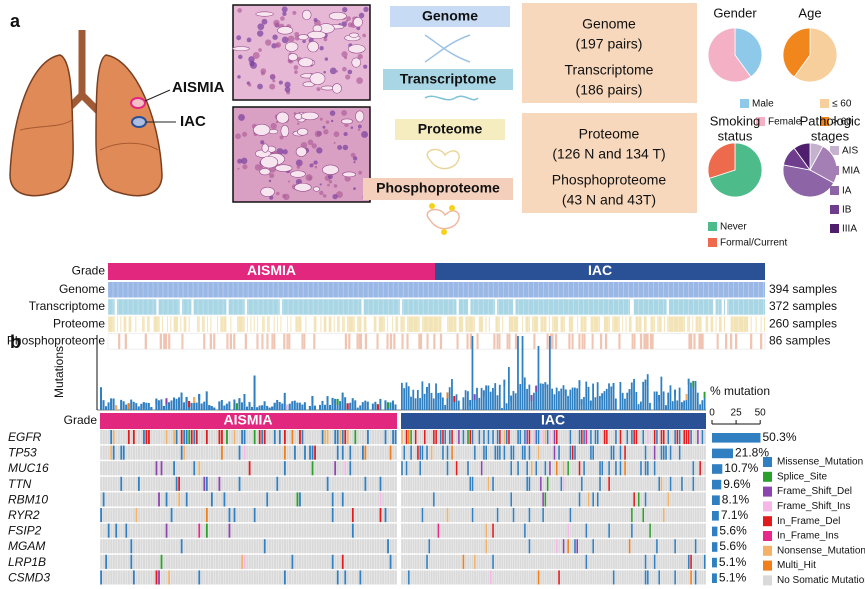 This screenshot has width=865, height=589. I want to click on value-label: 9.6%, so click(737, 484).